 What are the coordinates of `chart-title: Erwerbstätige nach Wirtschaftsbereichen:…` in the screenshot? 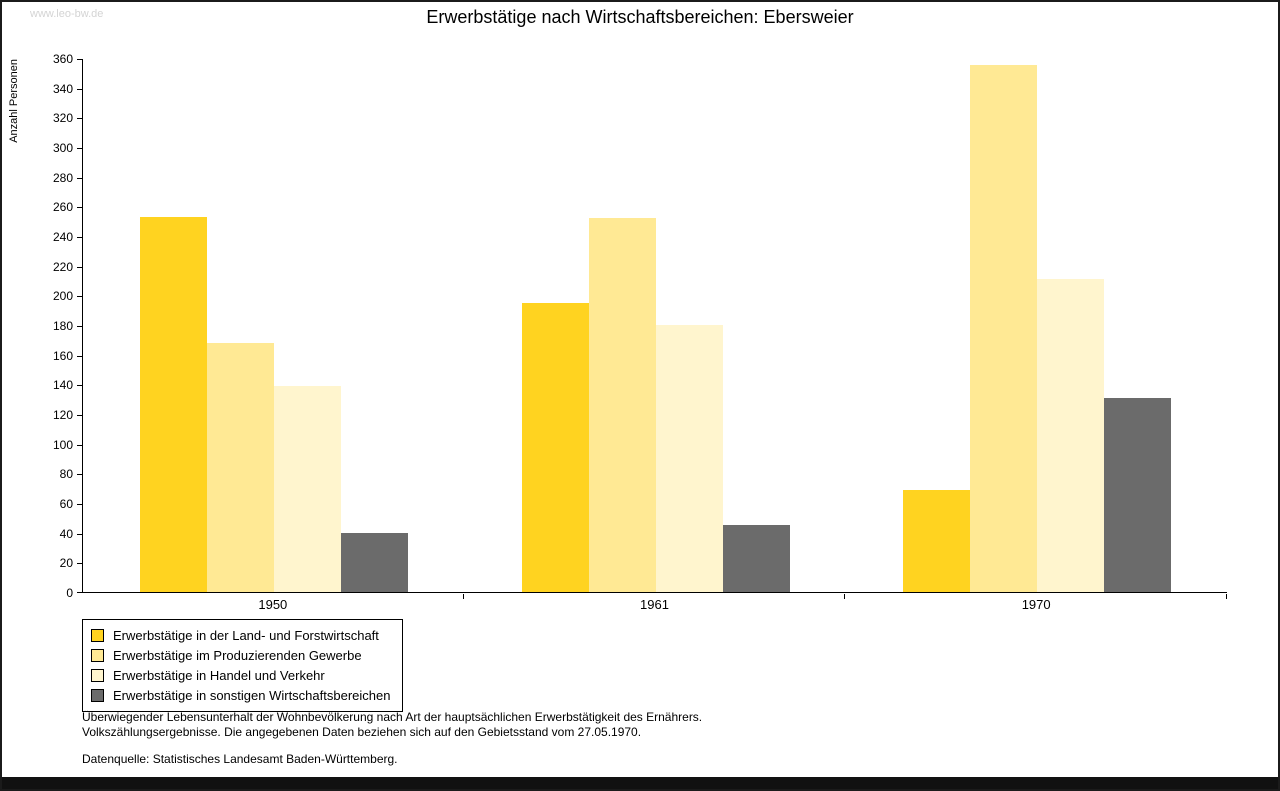 It's located at (640, 17).